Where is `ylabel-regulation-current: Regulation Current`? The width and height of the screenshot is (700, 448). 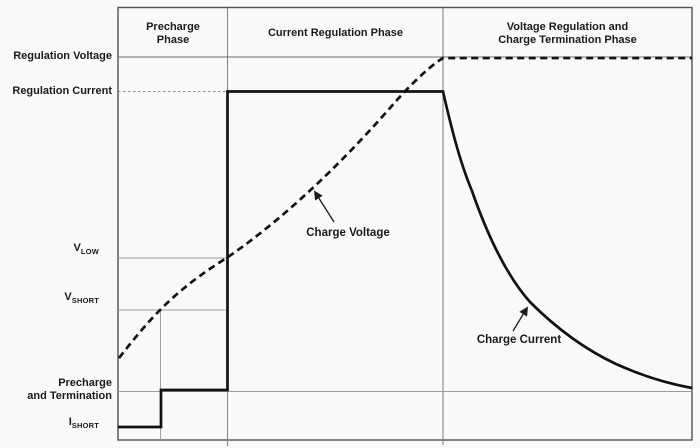
ylabel-regulation-current: Regulation Current is located at coordinates (62, 91).